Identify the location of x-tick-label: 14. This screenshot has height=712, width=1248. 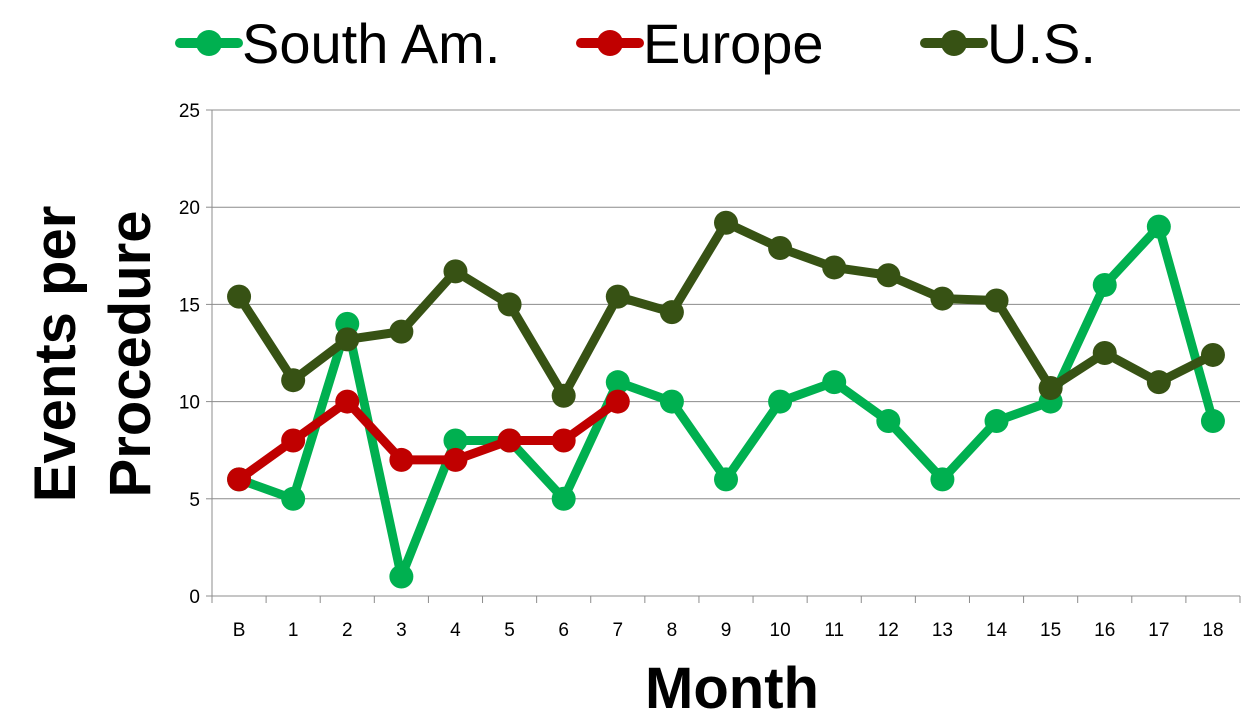
(997, 630).